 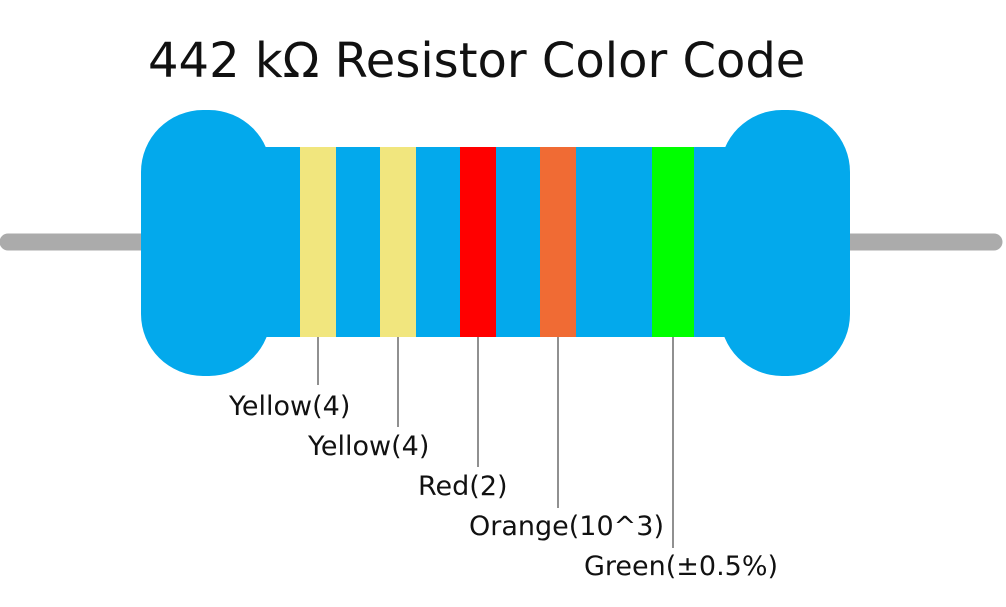 I want to click on band-1-label: Yellow(4), so click(x=289, y=406).